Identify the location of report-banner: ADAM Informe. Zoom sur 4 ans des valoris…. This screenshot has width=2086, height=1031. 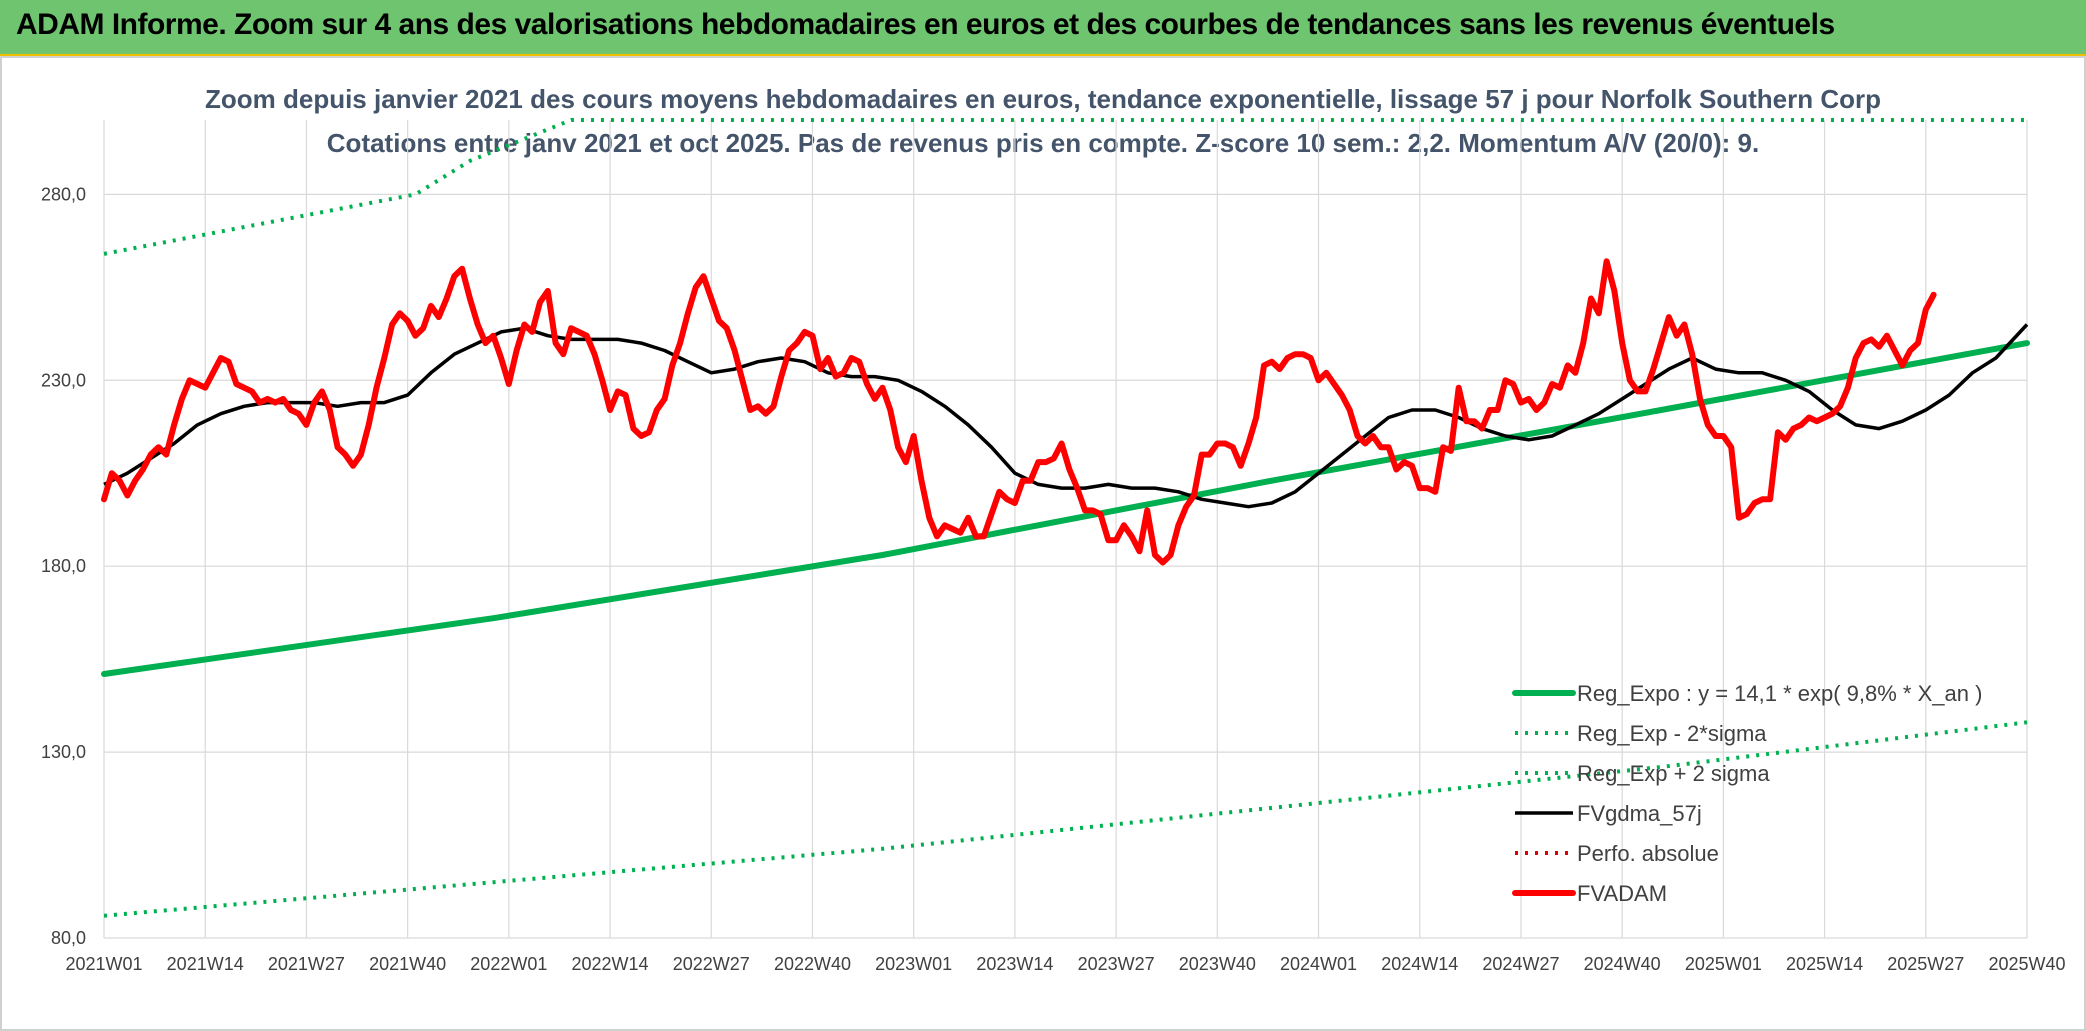
(1043, 28).